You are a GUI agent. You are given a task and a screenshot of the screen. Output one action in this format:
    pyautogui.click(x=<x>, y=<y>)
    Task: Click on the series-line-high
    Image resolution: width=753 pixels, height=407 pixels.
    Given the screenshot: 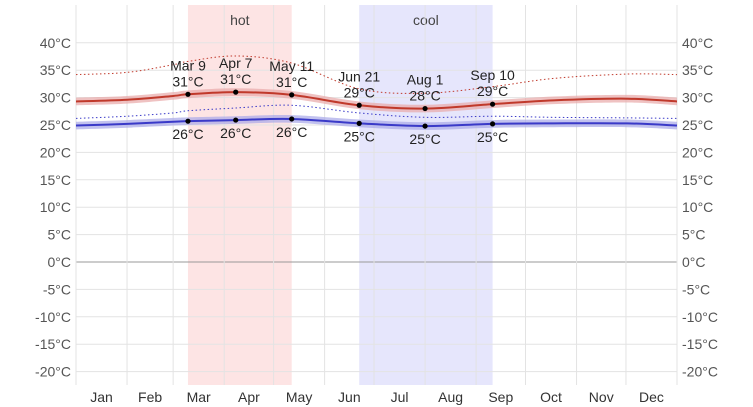 What is the action you would take?
    pyautogui.click(x=376, y=100)
    